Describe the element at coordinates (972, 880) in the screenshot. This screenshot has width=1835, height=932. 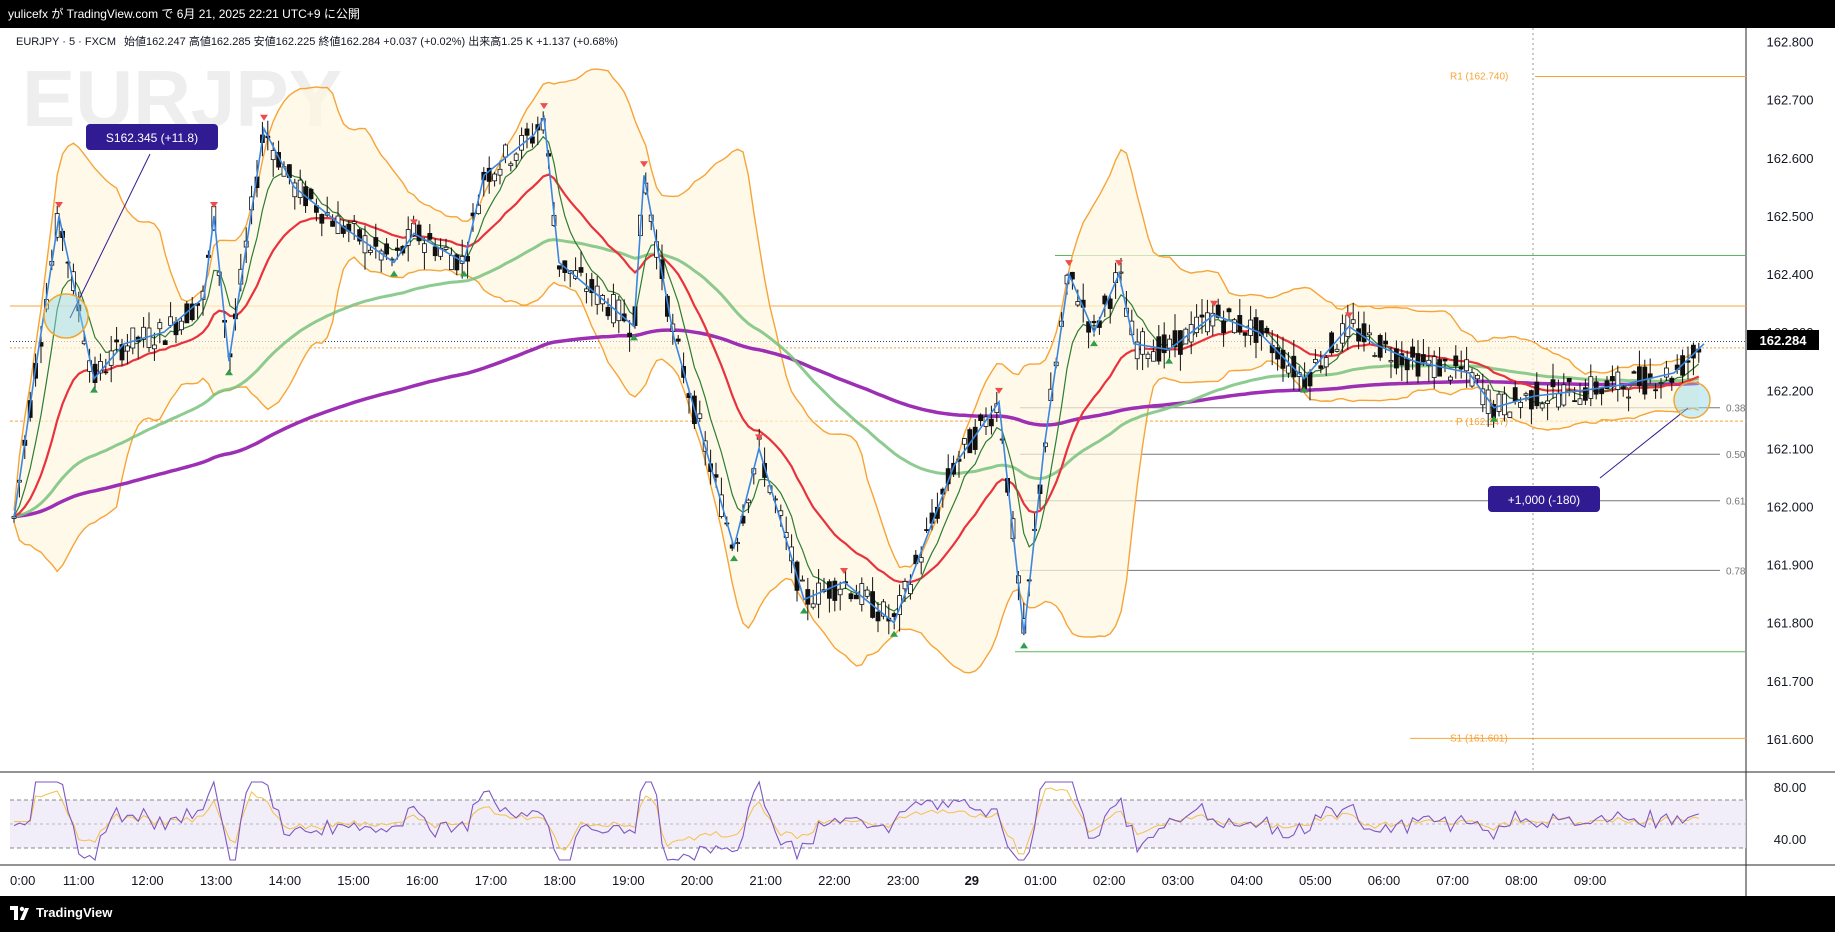
I see `time-label: 29` at that location.